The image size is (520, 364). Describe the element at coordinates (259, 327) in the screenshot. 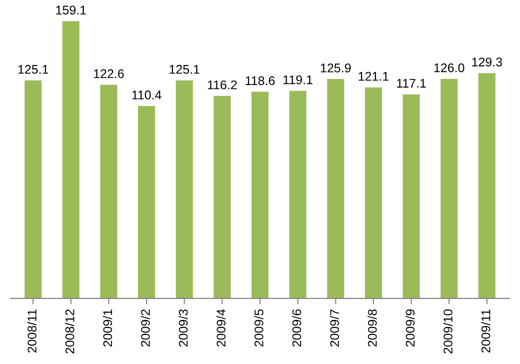

I see `x-tick-label: 2009/5` at that location.